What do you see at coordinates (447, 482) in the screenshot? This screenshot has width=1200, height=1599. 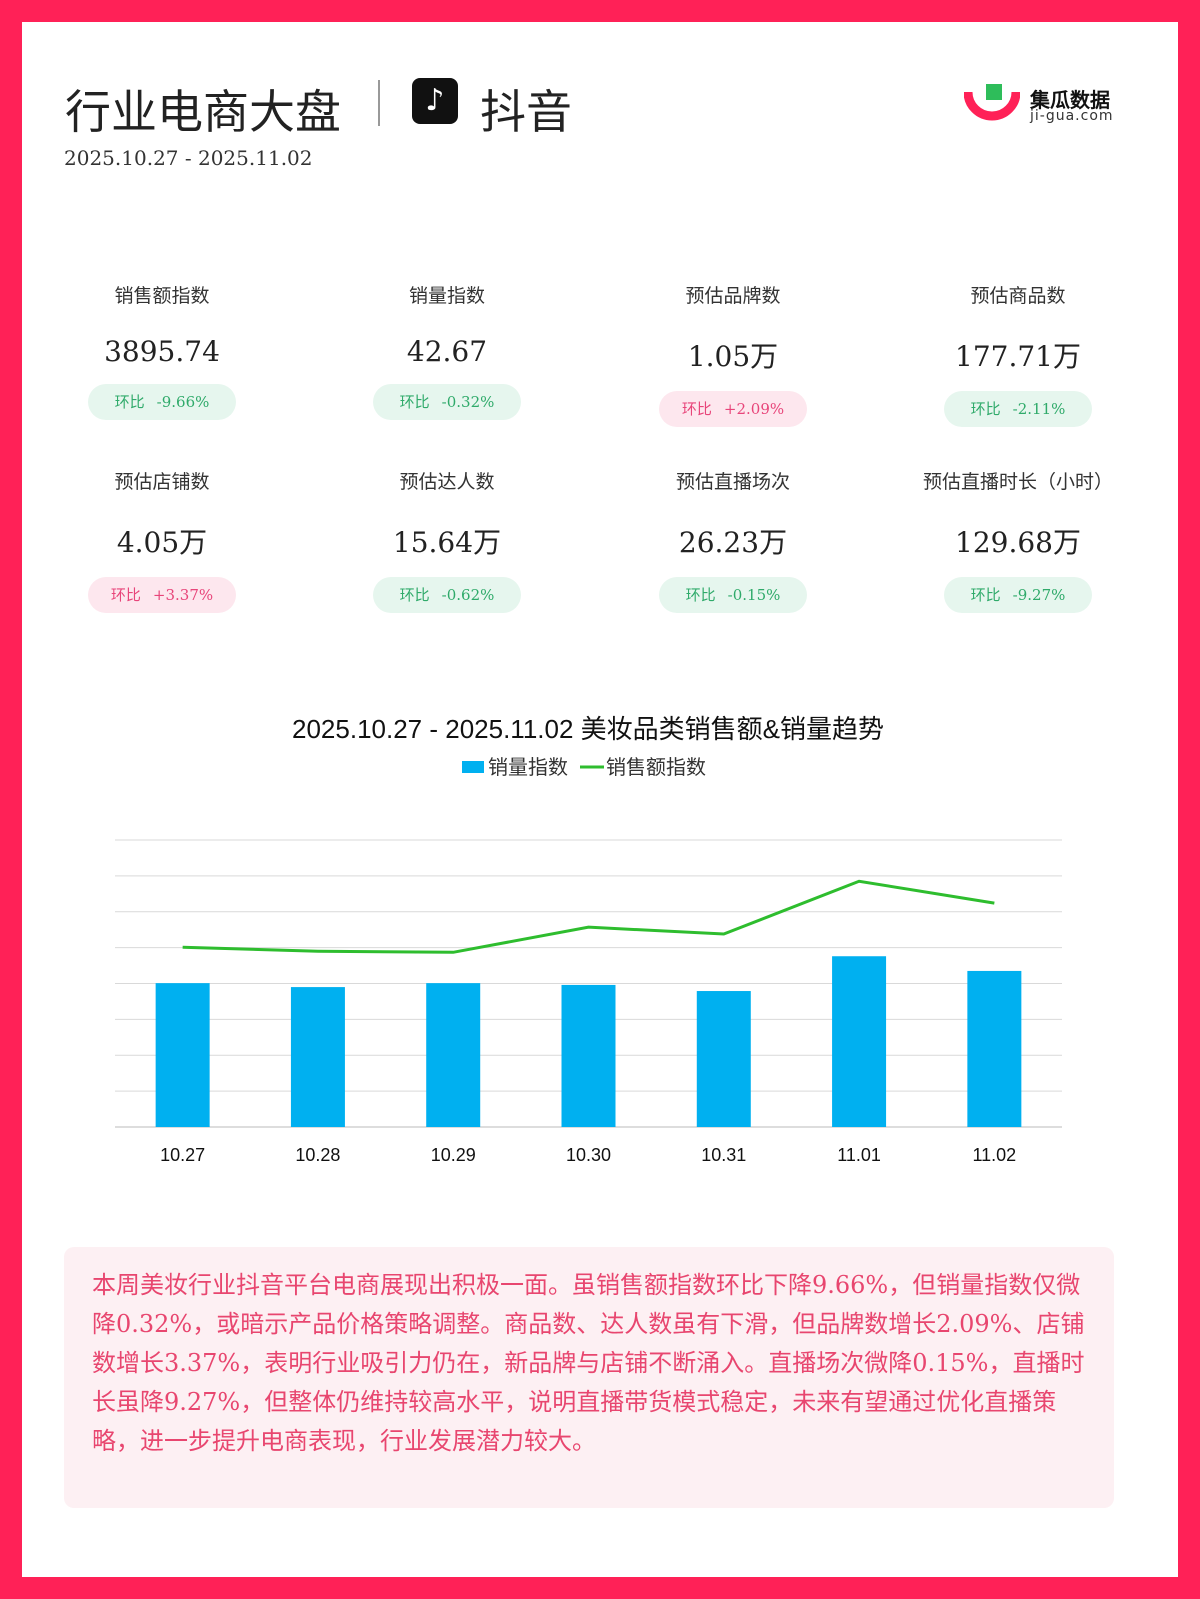 I see `metric-label: 预估达人数` at bounding box center [447, 482].